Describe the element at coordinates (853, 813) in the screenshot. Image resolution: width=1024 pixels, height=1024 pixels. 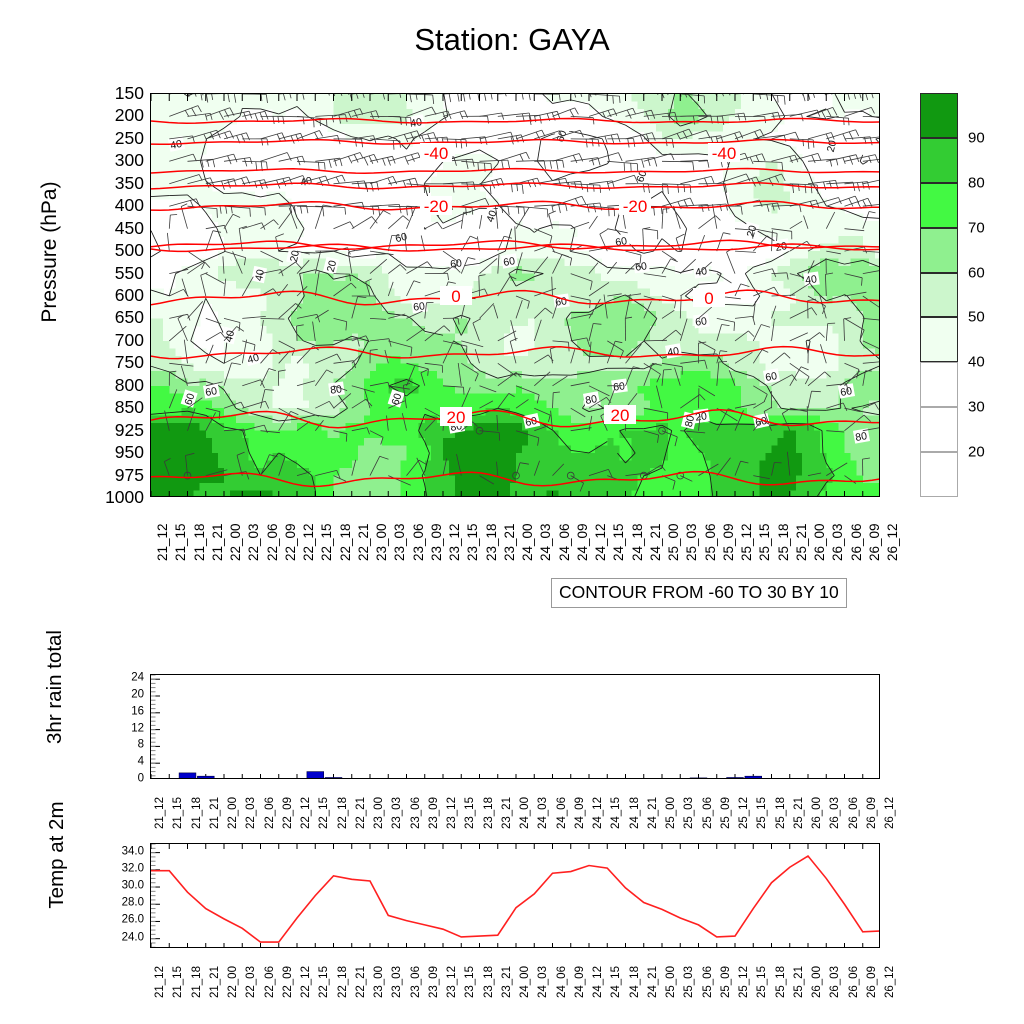
I see `time-tick-label: 26_06` at that location.